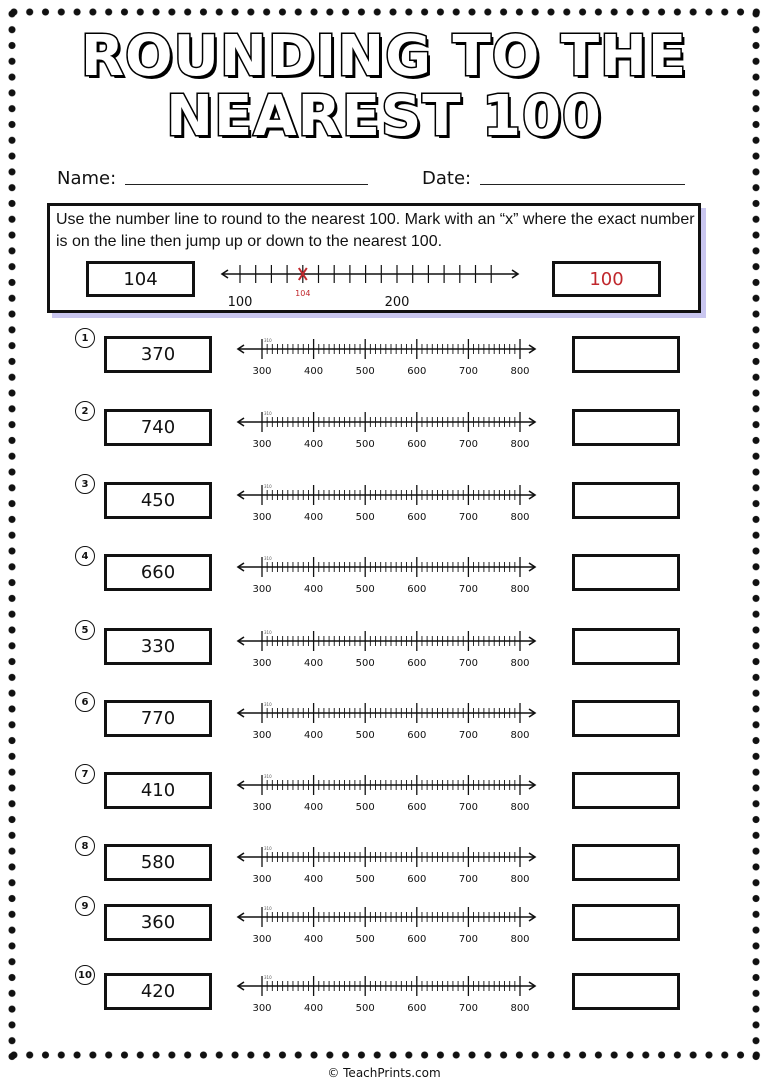  I want to click on problem-index: 3, so click(85, 484).